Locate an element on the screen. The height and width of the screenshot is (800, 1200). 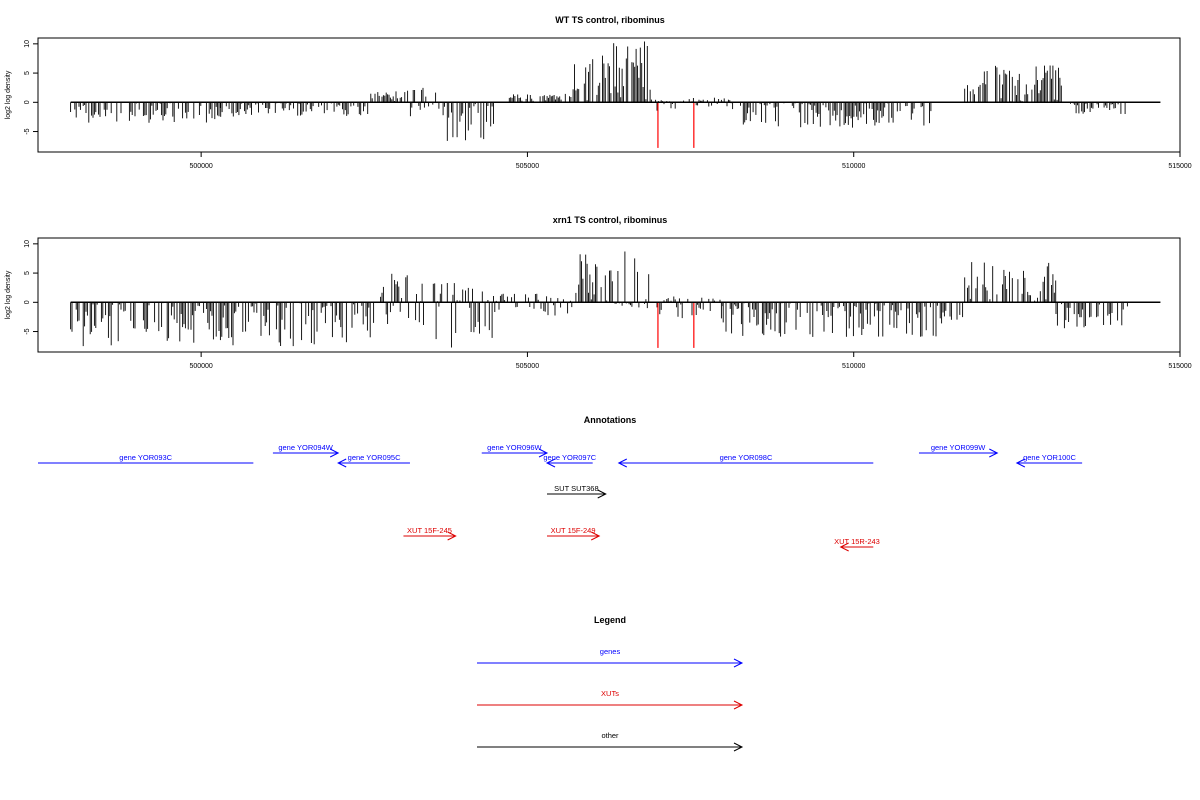
annotation-feature: gene YOR096W is located at coordinates (515, 450).